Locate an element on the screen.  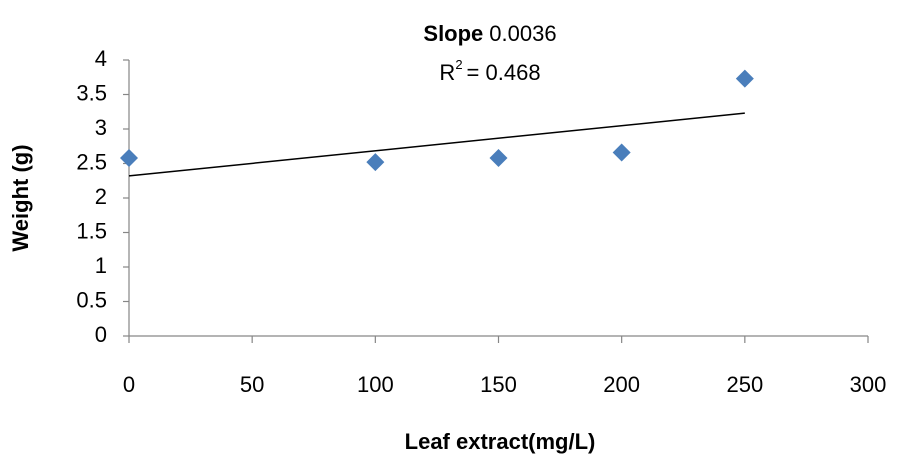
y-axis-title: Weight (g) is located at coordinates (20, 197).